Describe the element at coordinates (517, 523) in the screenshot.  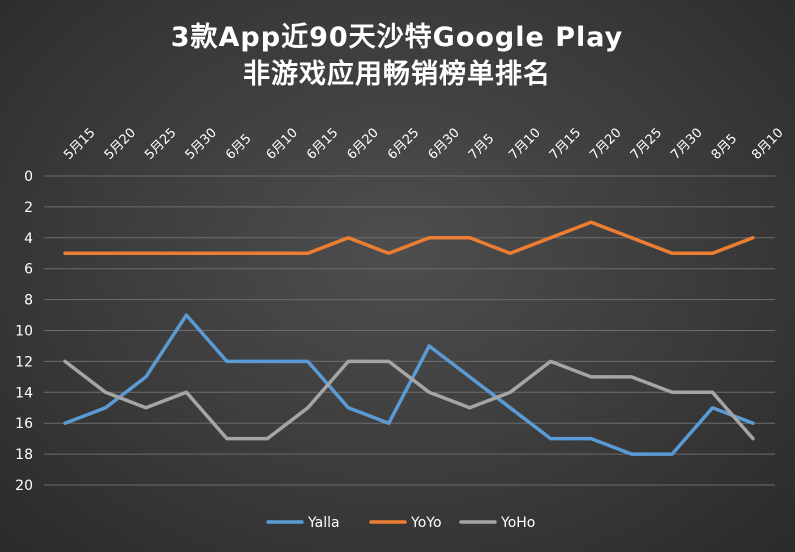
I see `legend-label-yoho: YoHo` at that location.